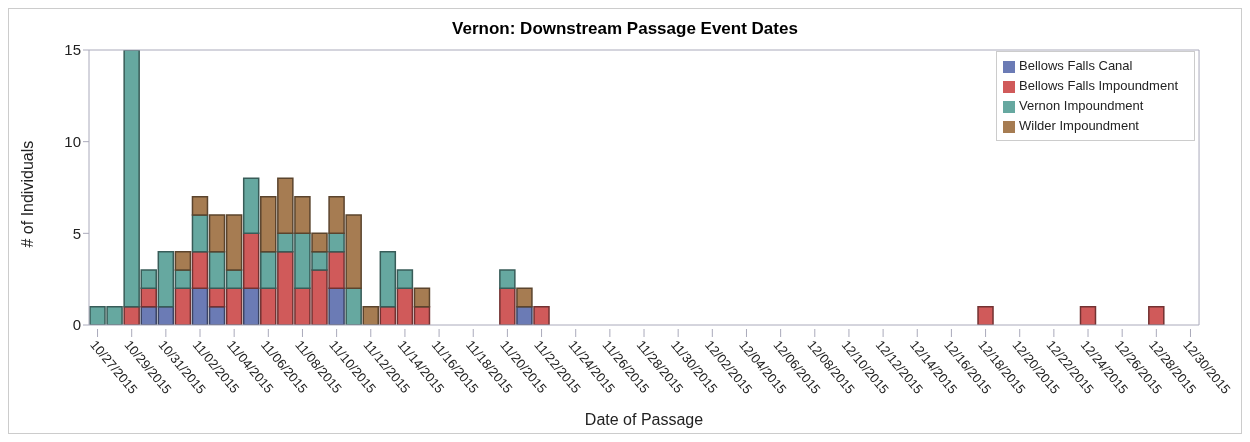  What do you see at coordinates (1098, 85) in the screenshot?
I see `legend-label: Bellows Falls Impoundment` at bounding box center [1098, 85].